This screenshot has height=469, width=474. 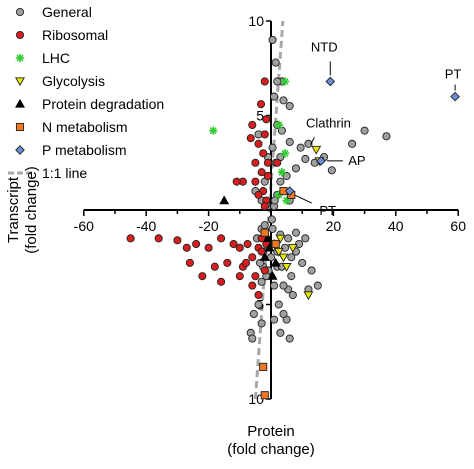 What do you see at coordinates (208, 226) in the screenshot?
I see `x-tick-label: -20` at bounding box center [208, 226].